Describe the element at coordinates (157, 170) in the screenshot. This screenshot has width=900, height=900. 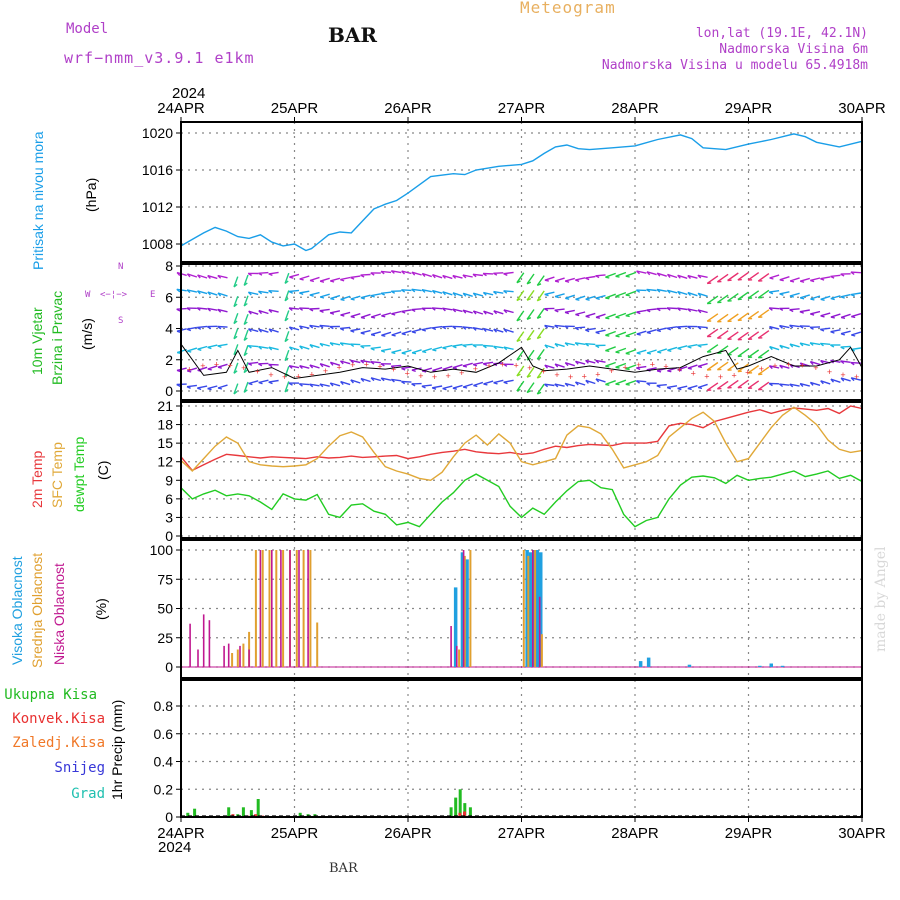
I see `y-tick-label: 1016` at that location.